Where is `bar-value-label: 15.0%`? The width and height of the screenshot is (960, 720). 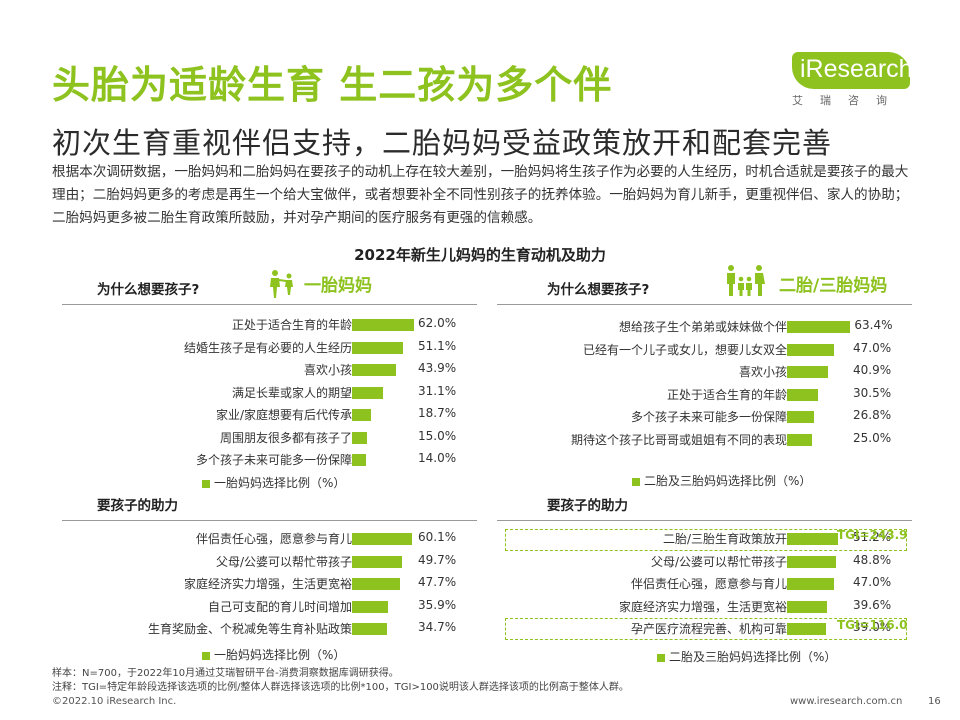 bar-value-label: 15.0% is located at coordinates (437, 435).